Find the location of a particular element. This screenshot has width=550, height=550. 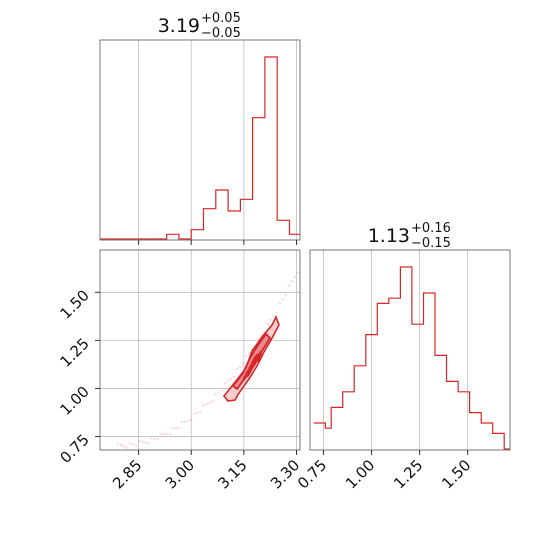

title-upper-error: +0.05 is located at coordinates (221, 18).